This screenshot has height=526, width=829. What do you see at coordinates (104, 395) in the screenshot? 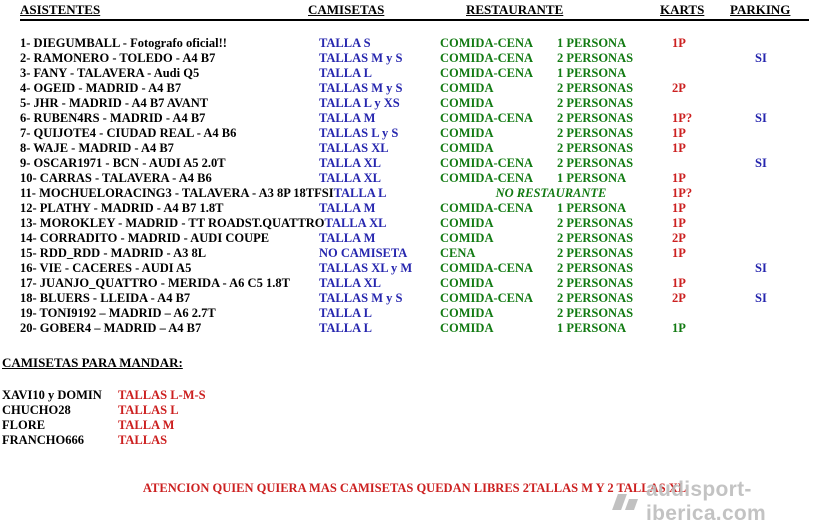
I see `list-item: XAVI10 y DOMIN TALLAS L-M-S` at bounding box center [104, 395].